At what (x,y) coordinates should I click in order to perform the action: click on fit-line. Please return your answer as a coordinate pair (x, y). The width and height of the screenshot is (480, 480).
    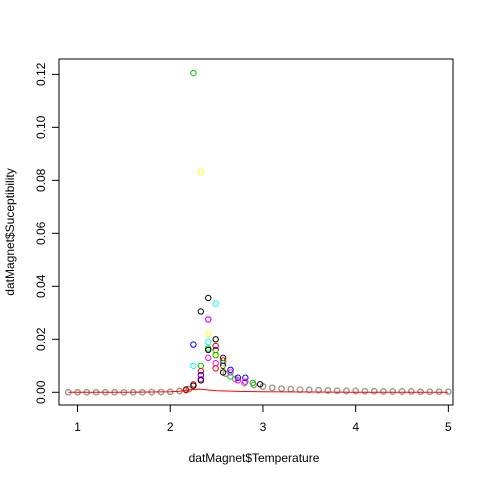
    Looking at the image, I should click on (258, 390).